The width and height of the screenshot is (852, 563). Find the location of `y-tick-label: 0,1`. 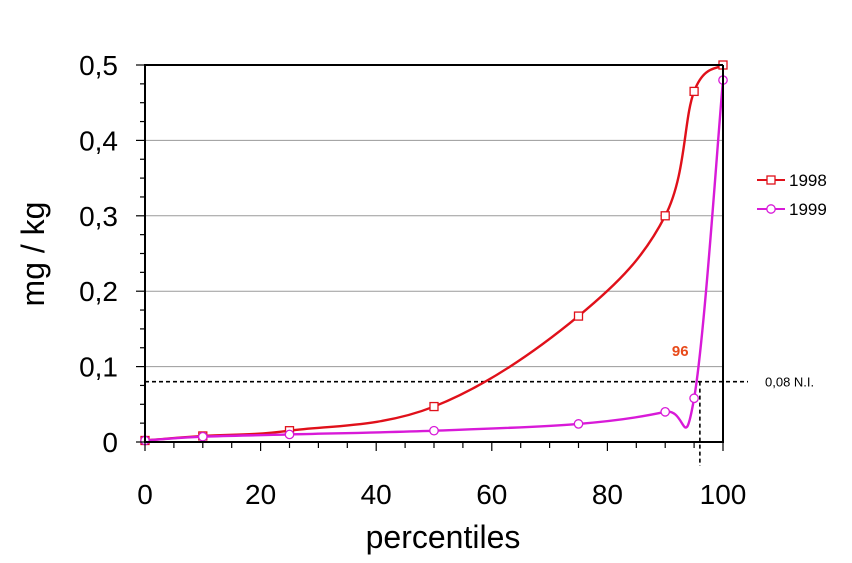

y-tick-label: 0,1 is located at coordinates (98, 367).